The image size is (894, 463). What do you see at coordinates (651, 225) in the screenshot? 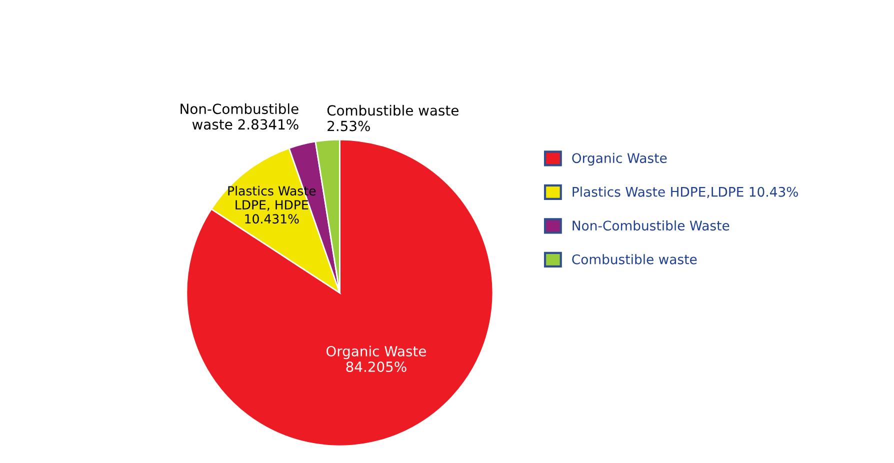
I see `legend-label: Non-Combustible Waste` at bounding box center [651, 225].